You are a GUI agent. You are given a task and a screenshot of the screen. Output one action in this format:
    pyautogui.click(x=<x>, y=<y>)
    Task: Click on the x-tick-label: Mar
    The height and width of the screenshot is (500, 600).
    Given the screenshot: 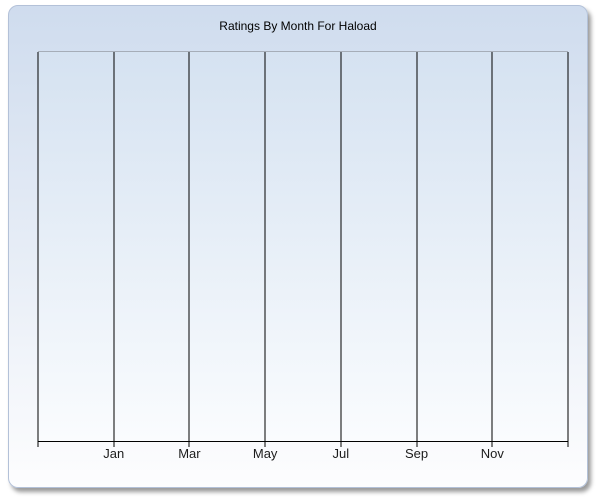 What is the action you would take?
    pyautogui.click(x=189, y=453)
    